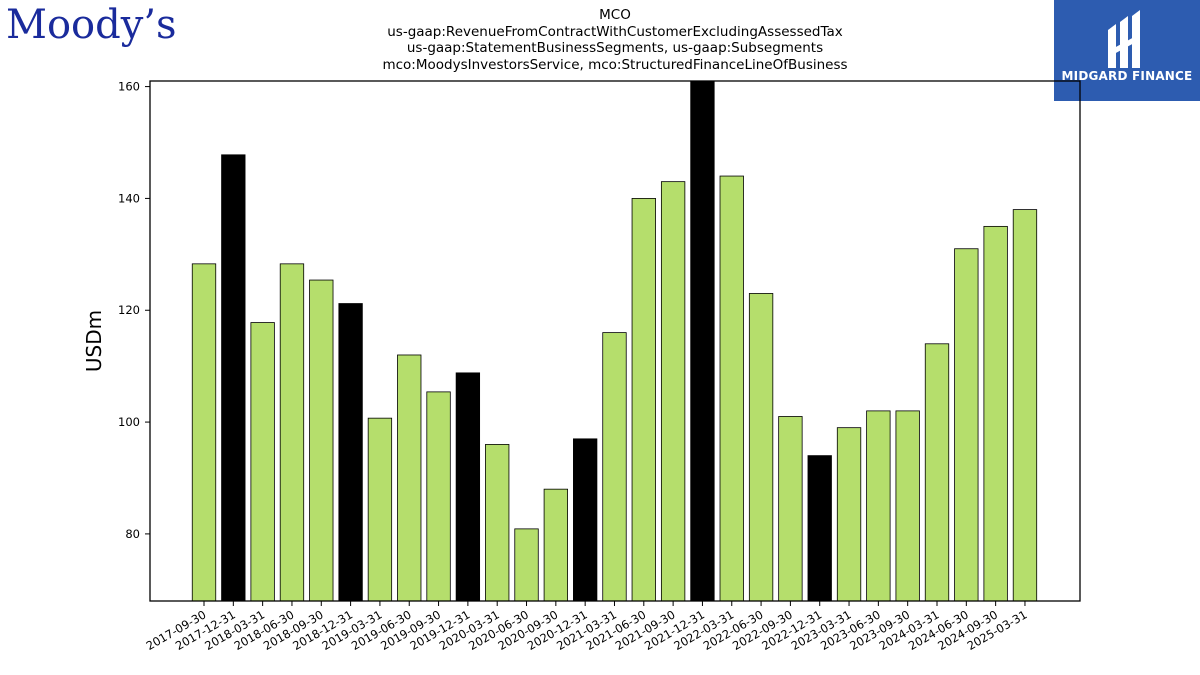 The width and height of the screenshot is (1200, 675). What do you see at coordinates (129, 198) in the screenshot?
I see `y-tick-label: 140` at bounding box center [129, 198].